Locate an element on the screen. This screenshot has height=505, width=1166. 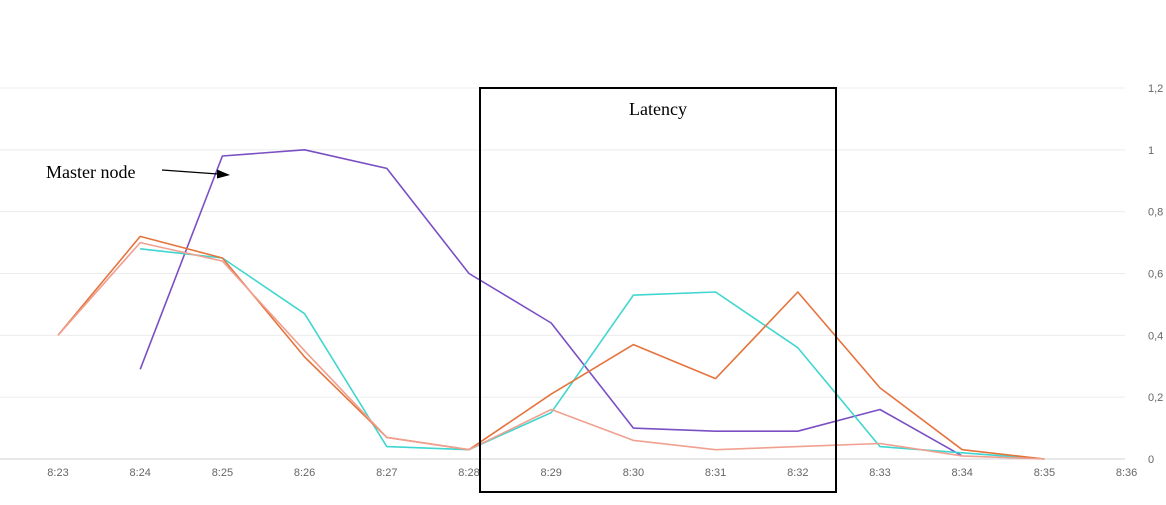
y-tick-label: 1 is located at coordinates (1151, 151).